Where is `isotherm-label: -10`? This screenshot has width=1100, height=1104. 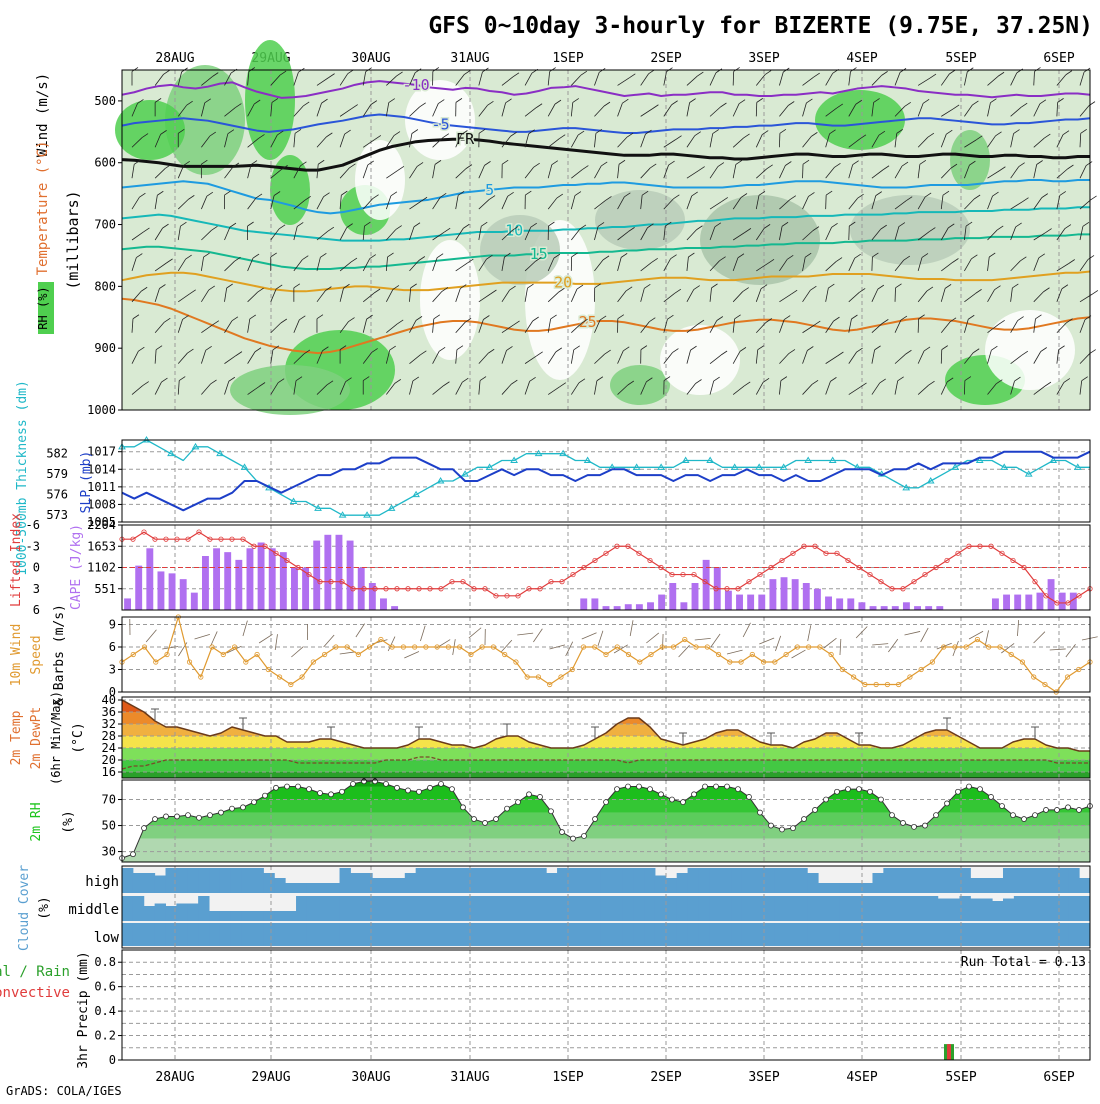
isotherm-label: -10 is located at coordinates (416, 85).